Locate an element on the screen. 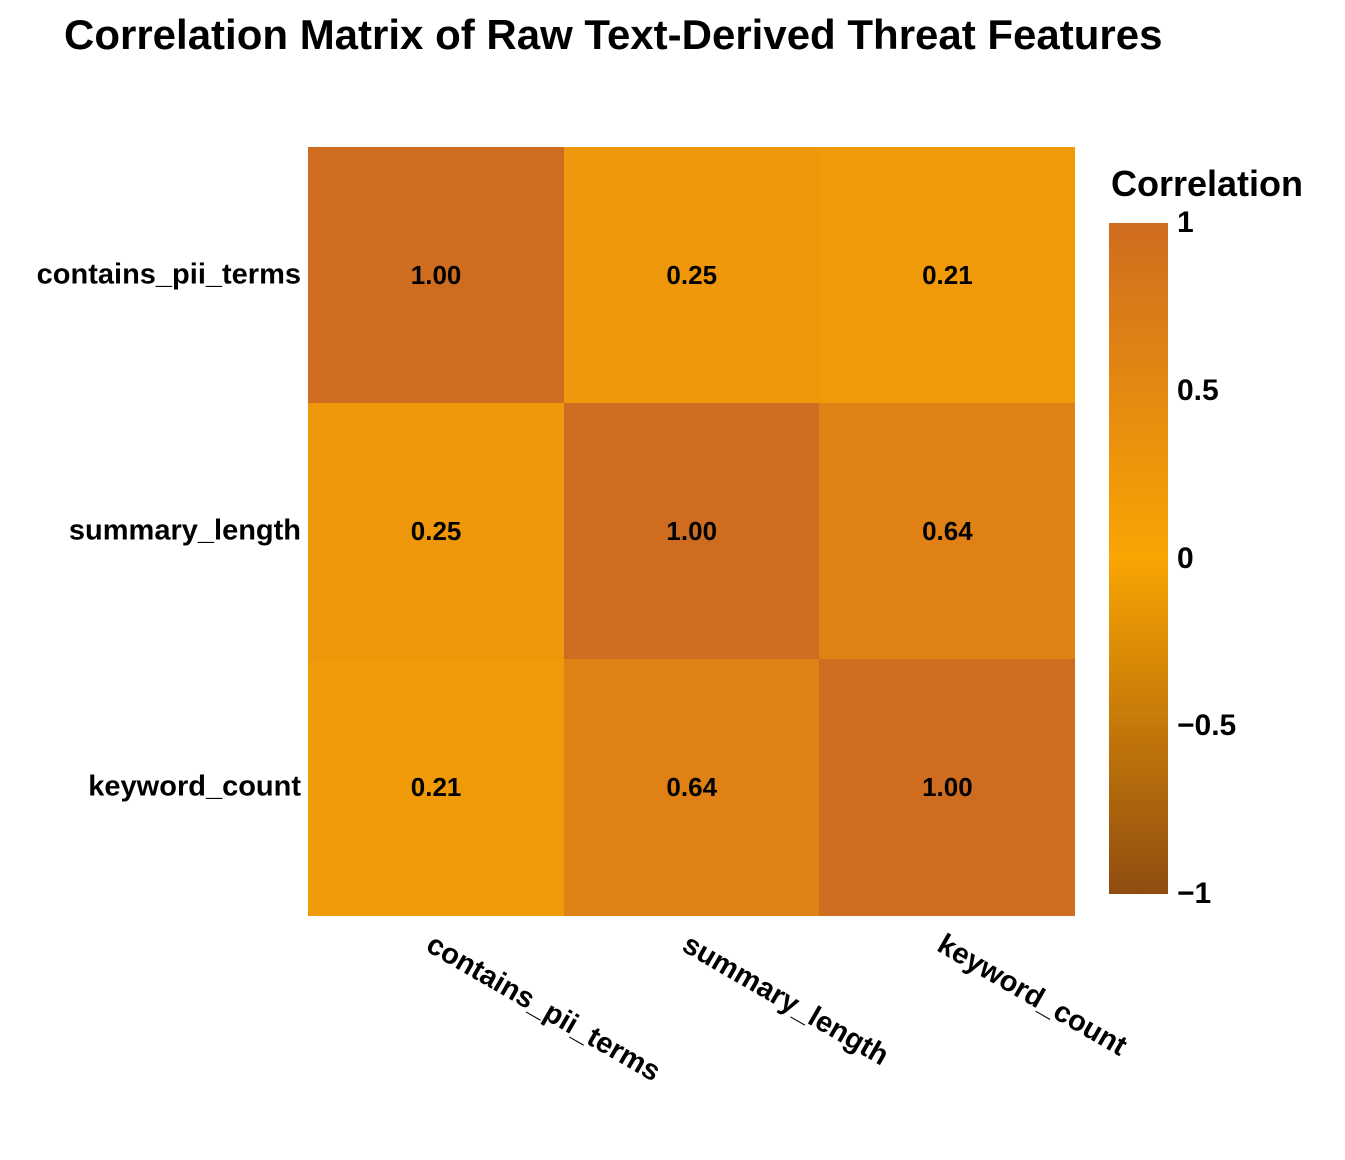 The width and height of the screenshot is (1345, 1160). y-axis-label: contains_pii_terms is located at coordinates (168, 274).